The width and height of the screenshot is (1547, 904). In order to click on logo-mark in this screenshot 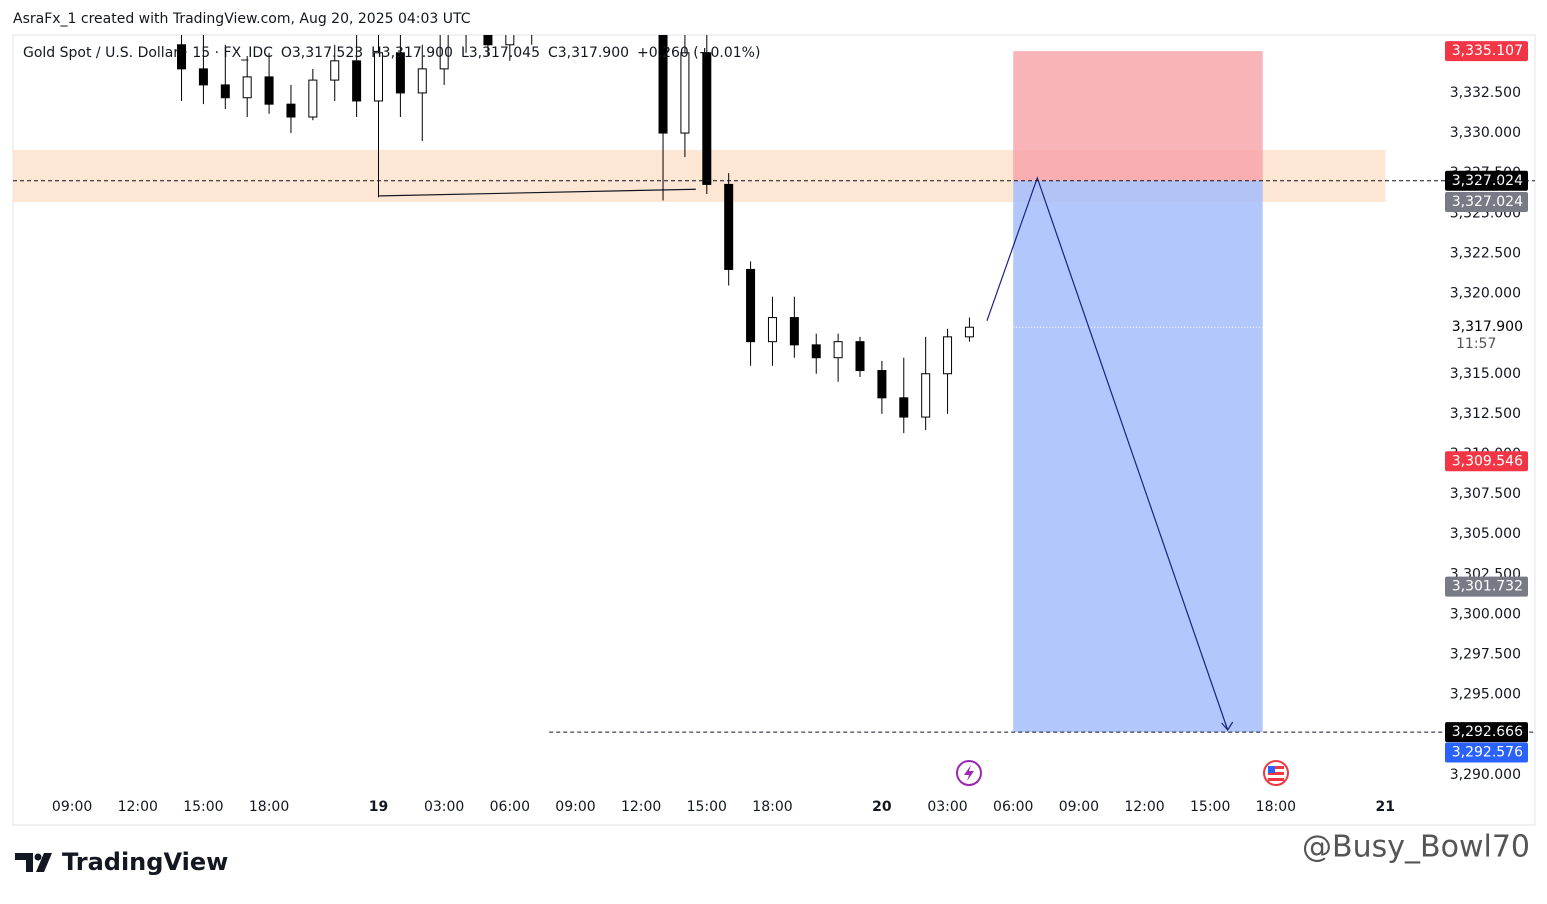, I will do `click(33, 862)`.